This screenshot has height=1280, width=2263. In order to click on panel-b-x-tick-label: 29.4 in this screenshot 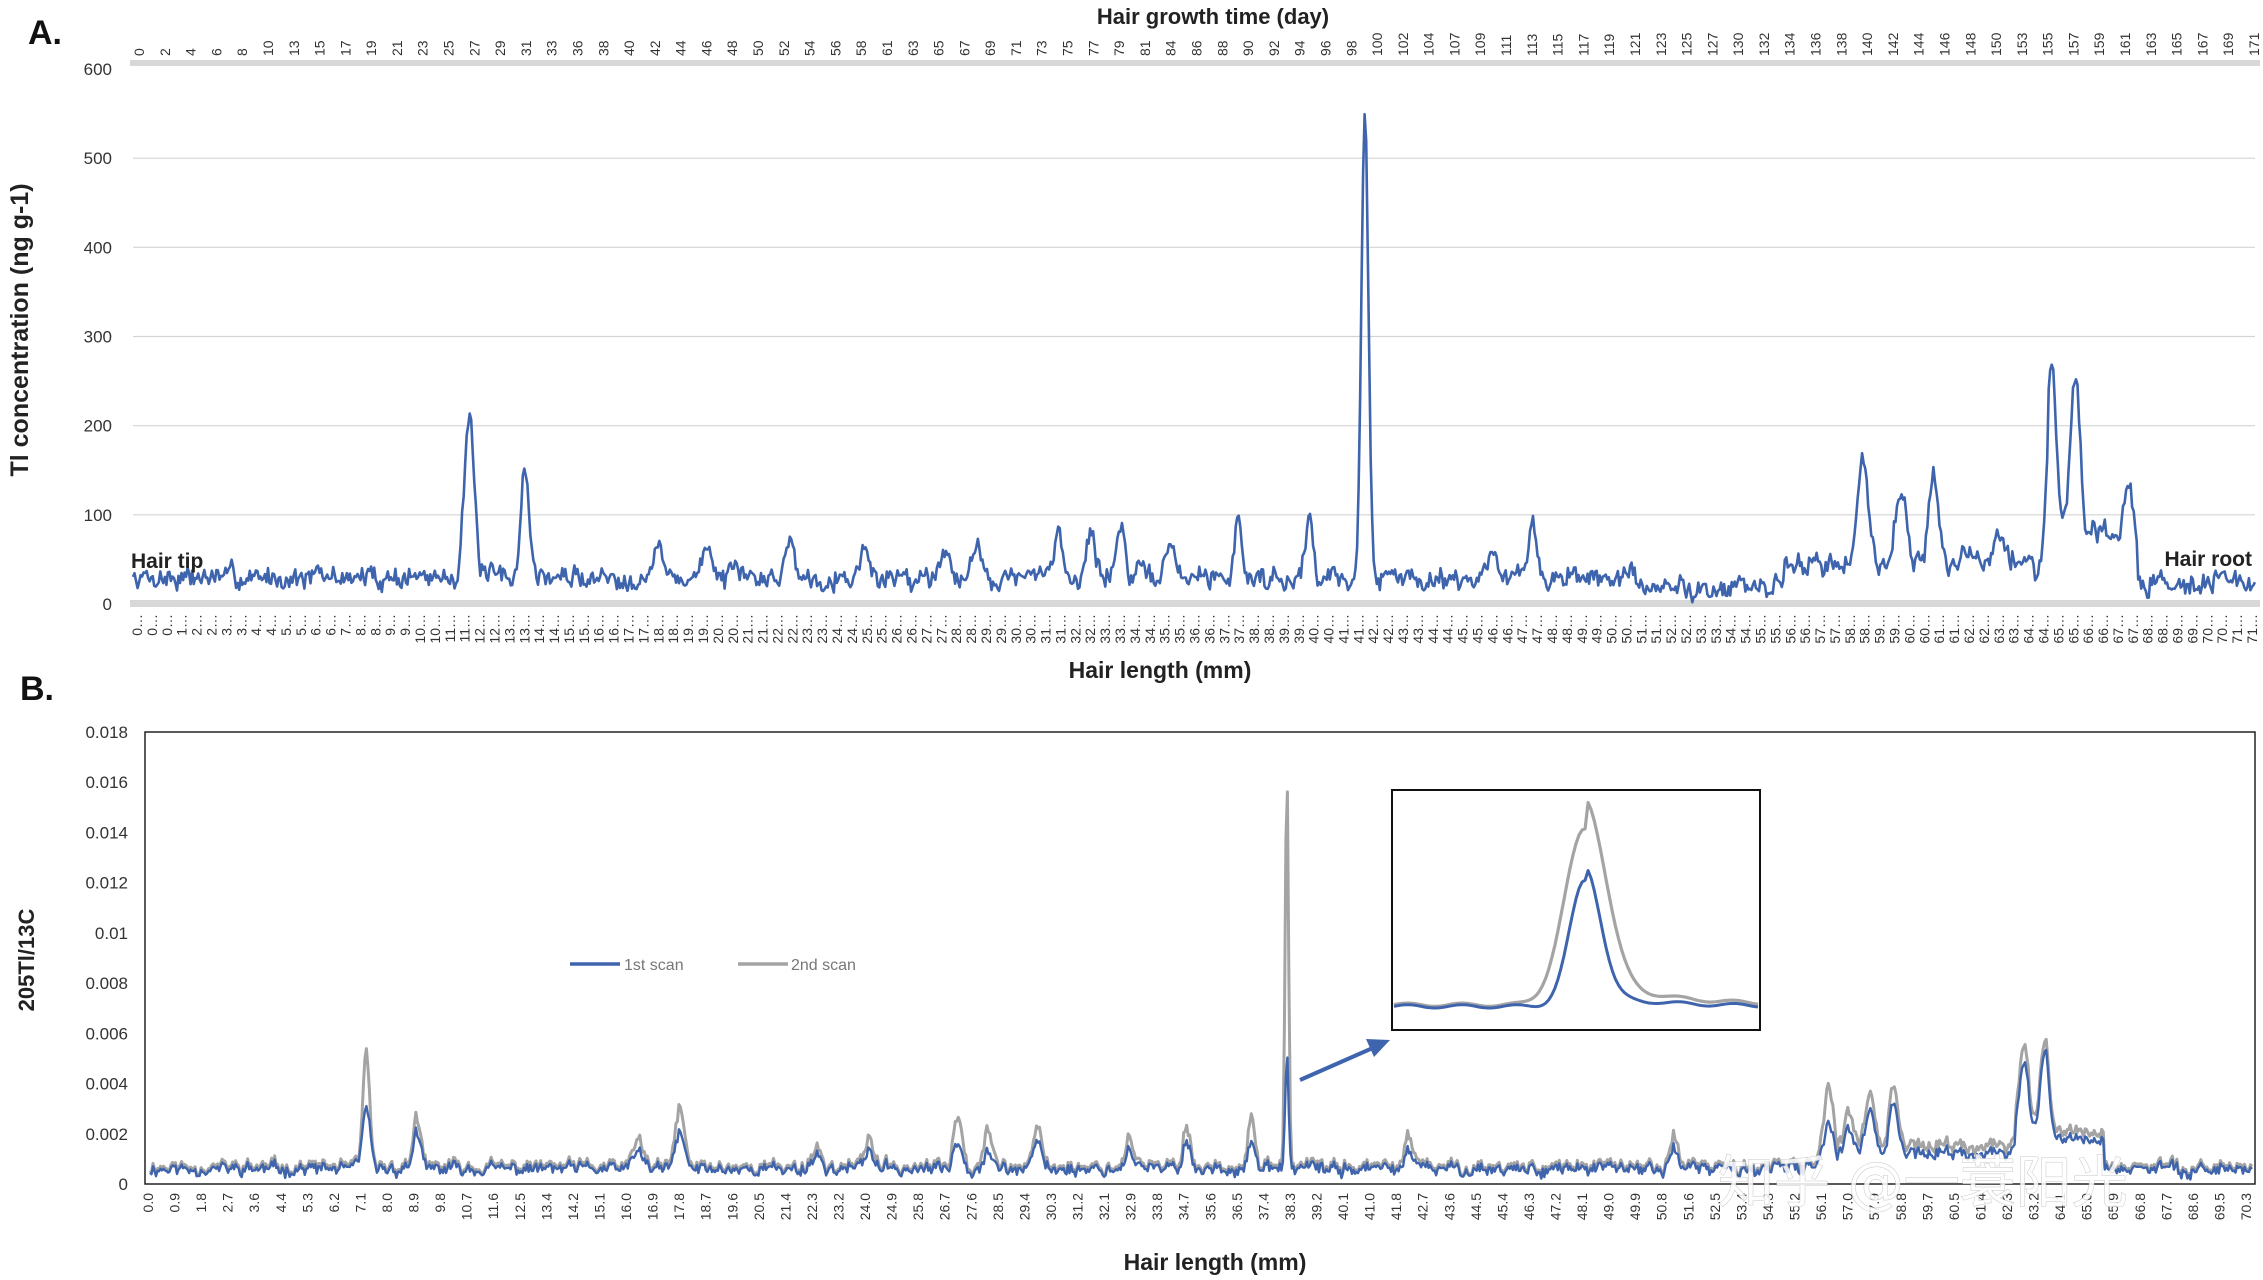, I will do `click(1024, 1206)`.